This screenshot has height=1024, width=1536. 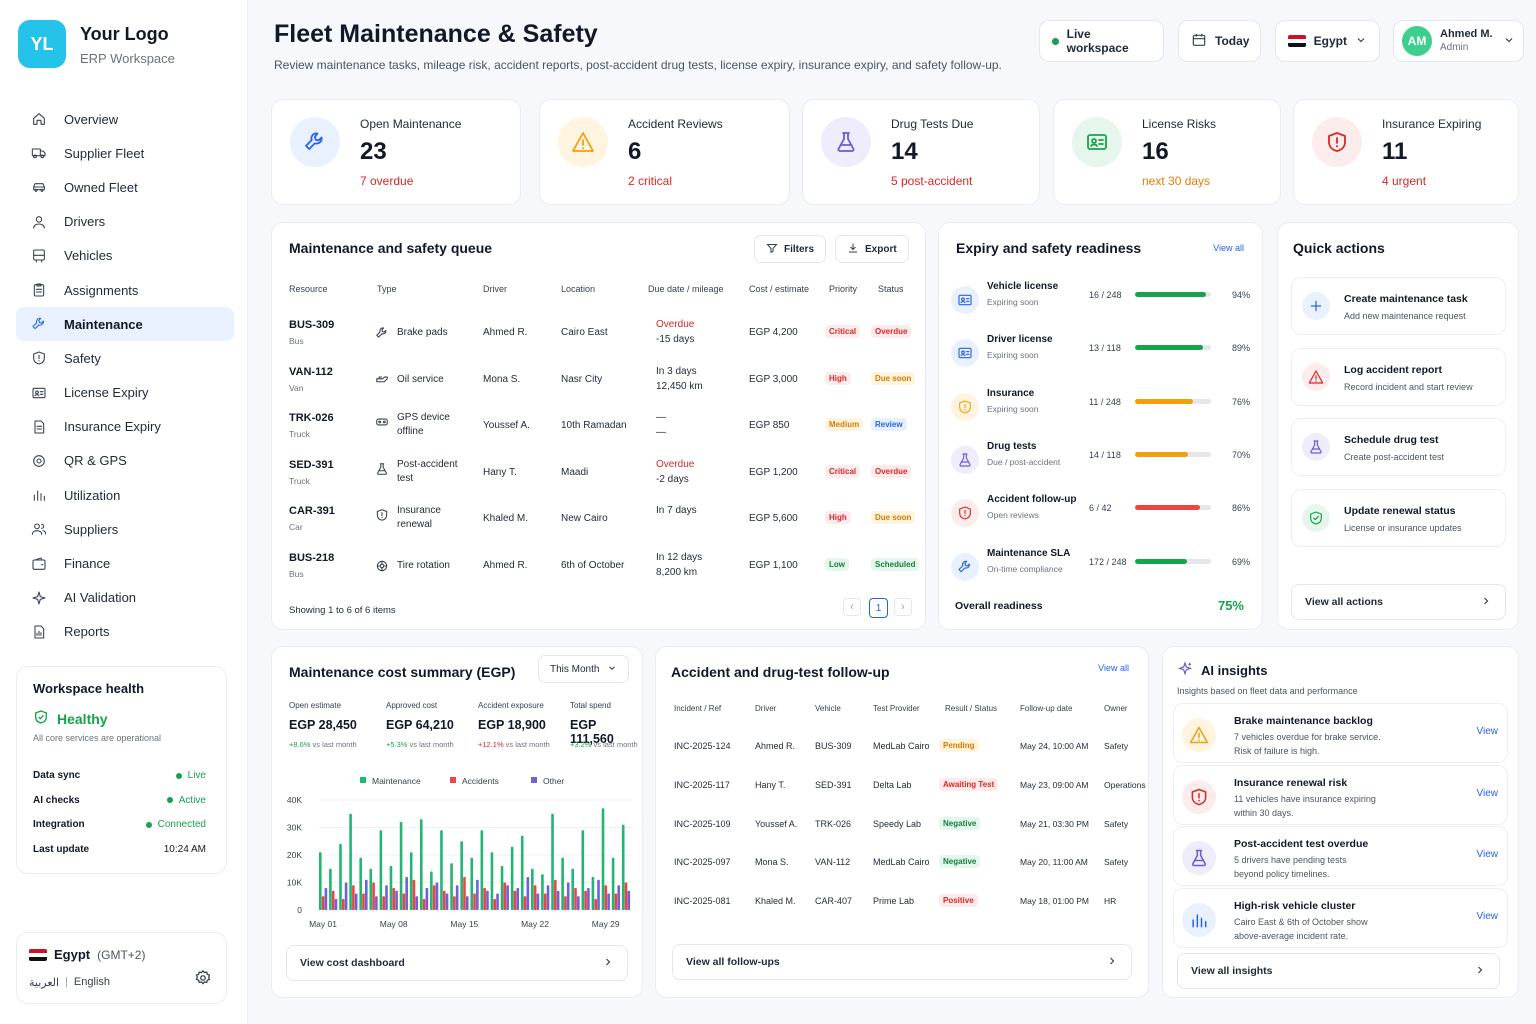 What do you see at coordinates (903, 607) in the screenshot?
I see `next-page-button: ›` at bounding box center [903, 607].